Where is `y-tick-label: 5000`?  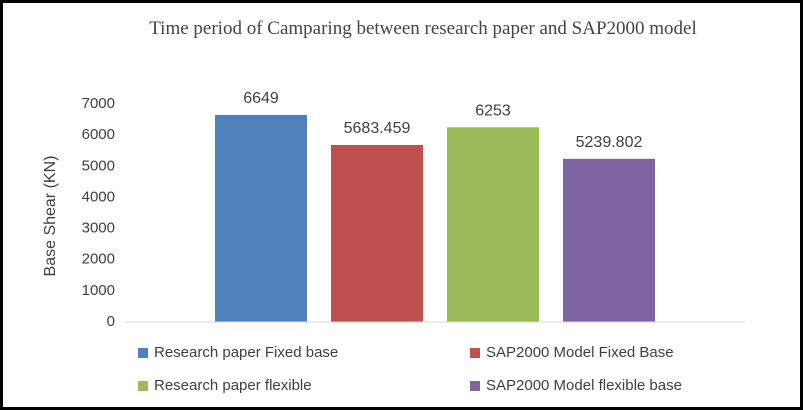 y-tick-label: 5000 is located at coordinates (98, 165).